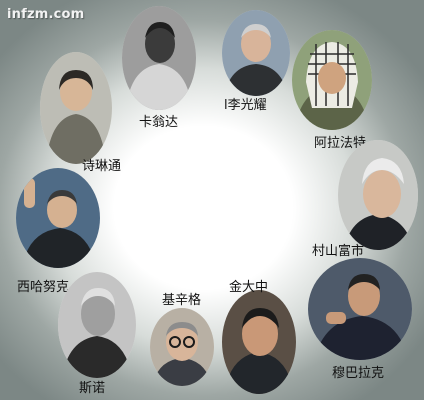 The width and height of the screenshot is (424, 400). I want to click on portrait-photo-mubarak, so click(360, 309).